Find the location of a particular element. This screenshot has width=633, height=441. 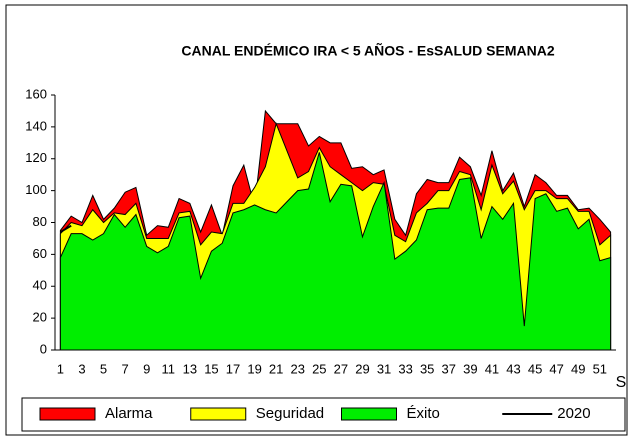

y-tick-label: 0 is located at coordinates (43, 348).